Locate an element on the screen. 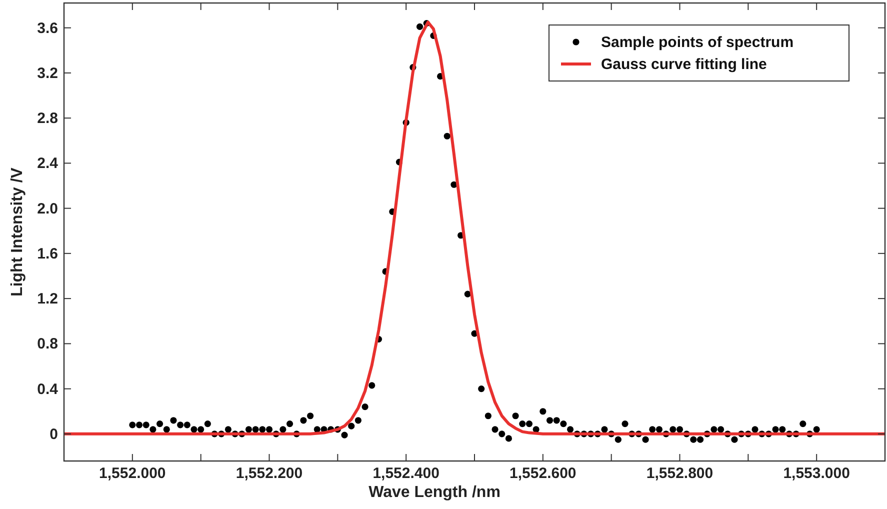 Image resolution: width=887 pixels, height=509 pixels. y-tick-label: 2.0 is located at coordinates (47, 209).